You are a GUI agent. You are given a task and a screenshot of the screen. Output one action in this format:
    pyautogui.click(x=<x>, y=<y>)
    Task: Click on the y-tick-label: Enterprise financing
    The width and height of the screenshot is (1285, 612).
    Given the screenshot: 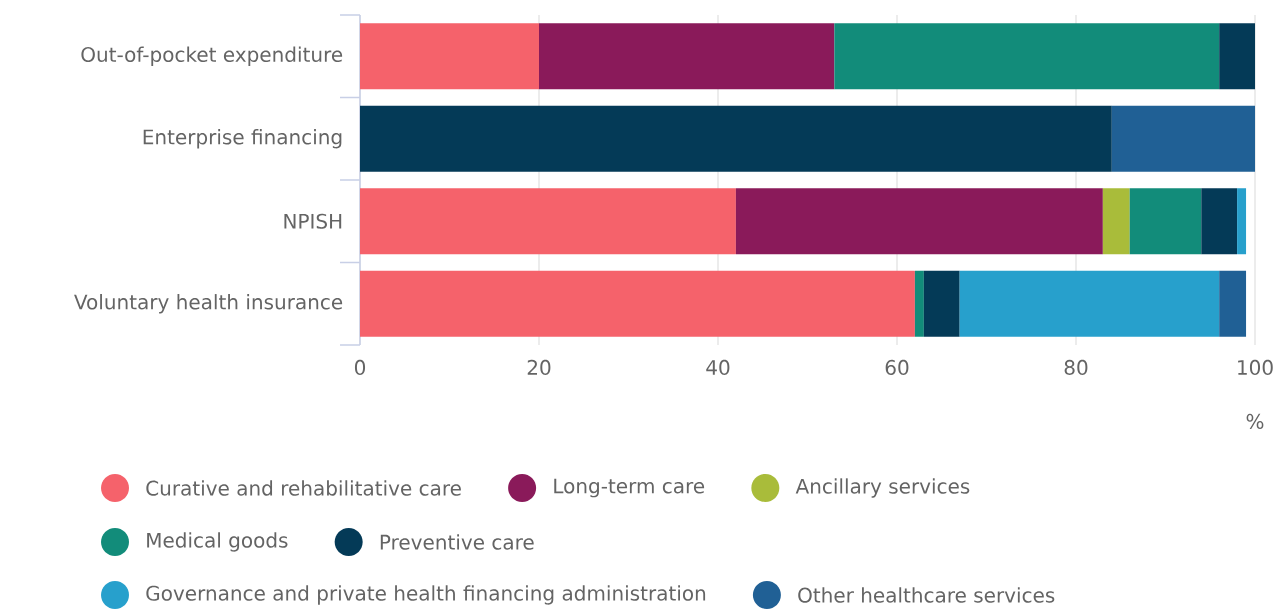 What is the action you would take?
    pyautogui.click(x=242, y=139)
    